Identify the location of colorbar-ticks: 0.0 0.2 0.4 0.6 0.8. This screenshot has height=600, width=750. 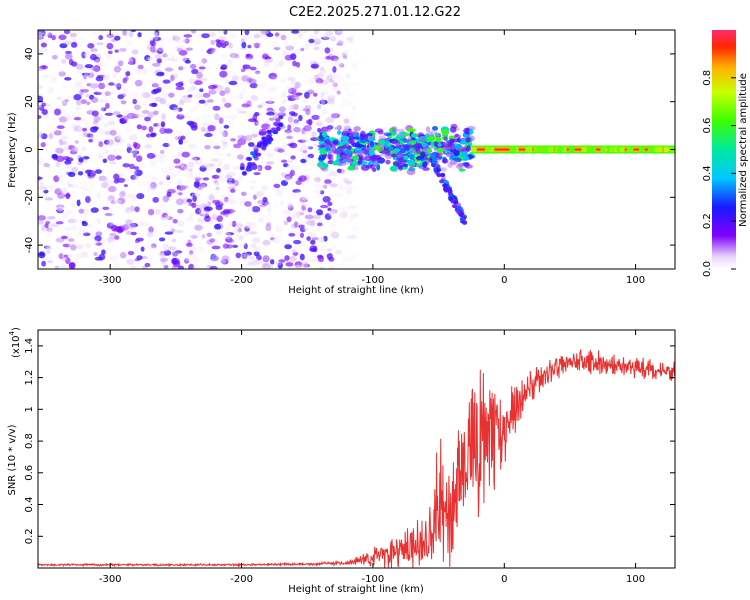
(719, 173).